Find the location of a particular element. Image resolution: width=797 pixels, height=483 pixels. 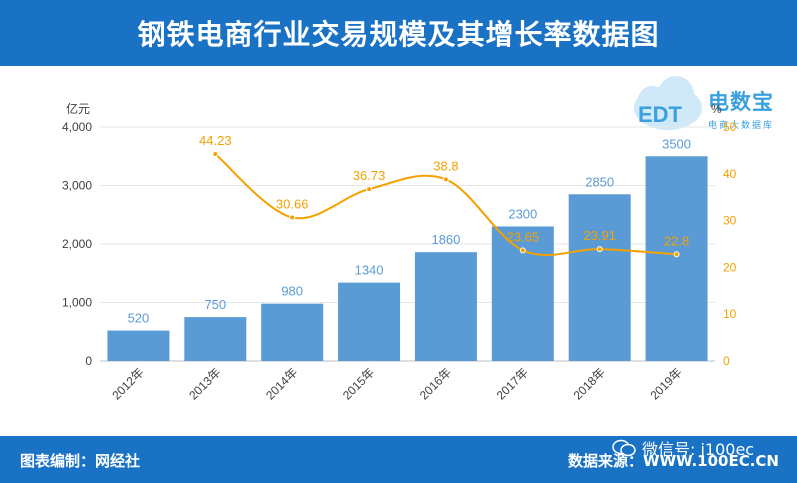

y-tick-right: 40 is located at coordinates (730, 174).